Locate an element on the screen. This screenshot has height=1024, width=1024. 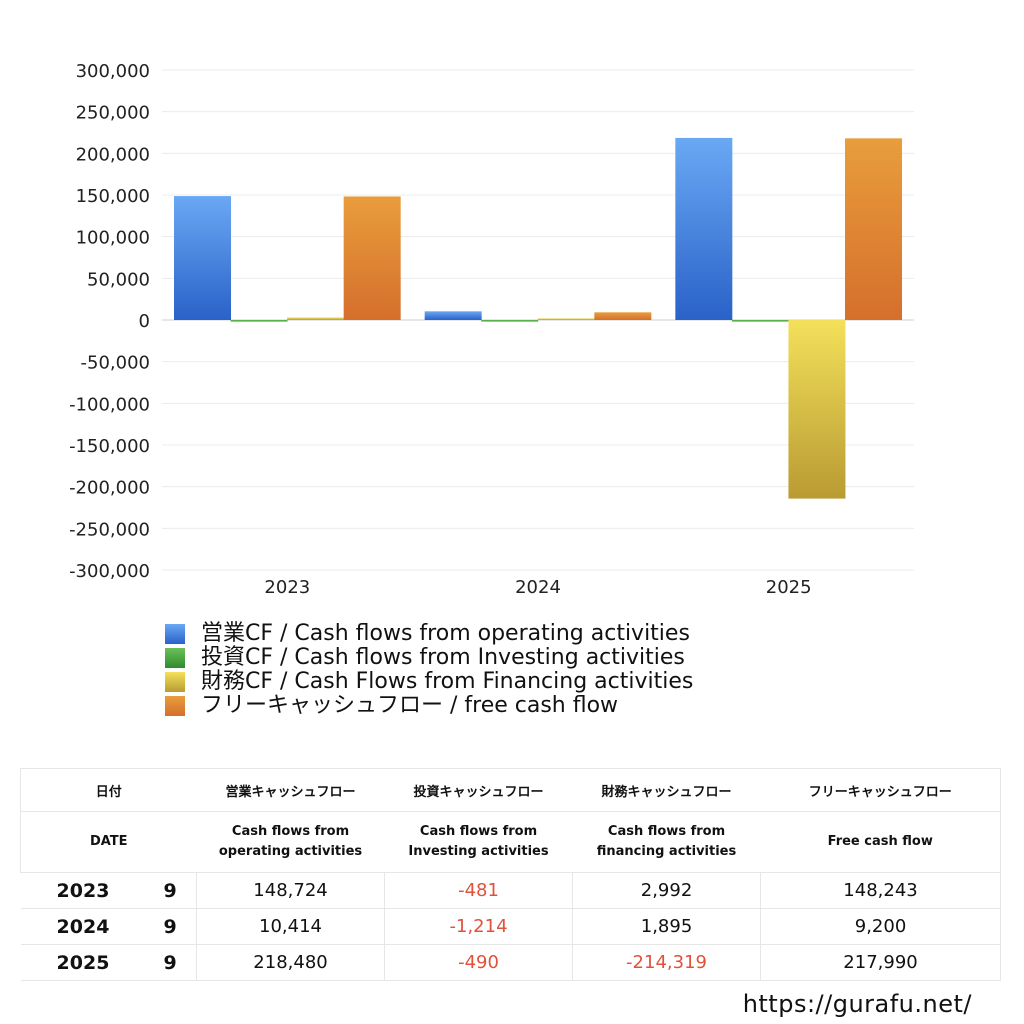
header-investing-en: Cash flows from Investing activities is located at coordinates (478, 842).